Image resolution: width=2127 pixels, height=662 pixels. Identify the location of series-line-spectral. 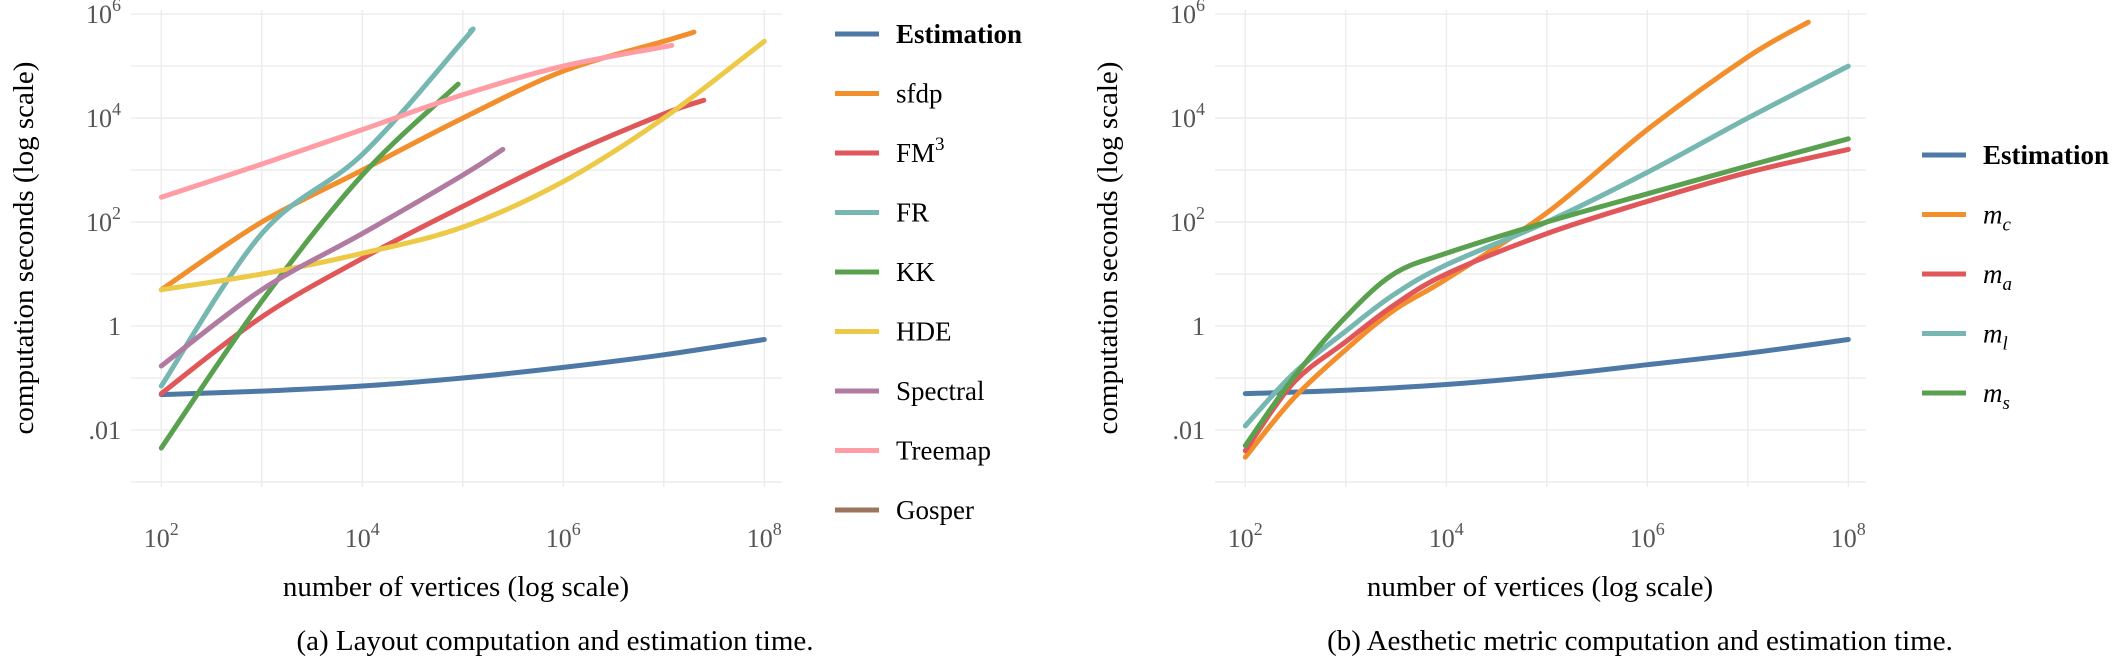
(332, 257).